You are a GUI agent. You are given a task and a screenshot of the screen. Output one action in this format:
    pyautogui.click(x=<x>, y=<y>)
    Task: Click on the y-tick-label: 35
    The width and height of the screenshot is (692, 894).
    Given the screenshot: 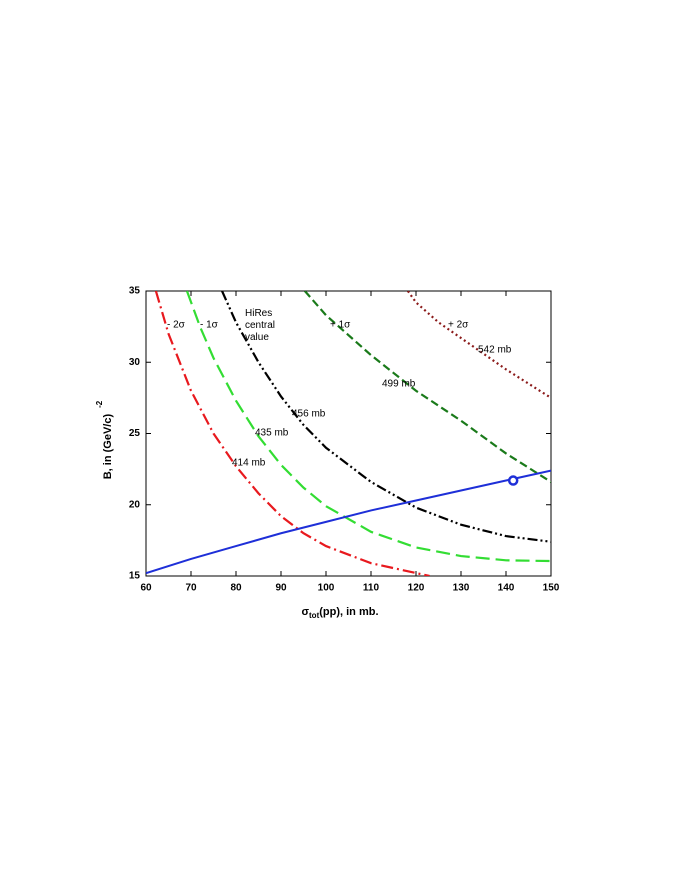 What is the action you would take?
    pyautogui.click(x=135, y=291)
    